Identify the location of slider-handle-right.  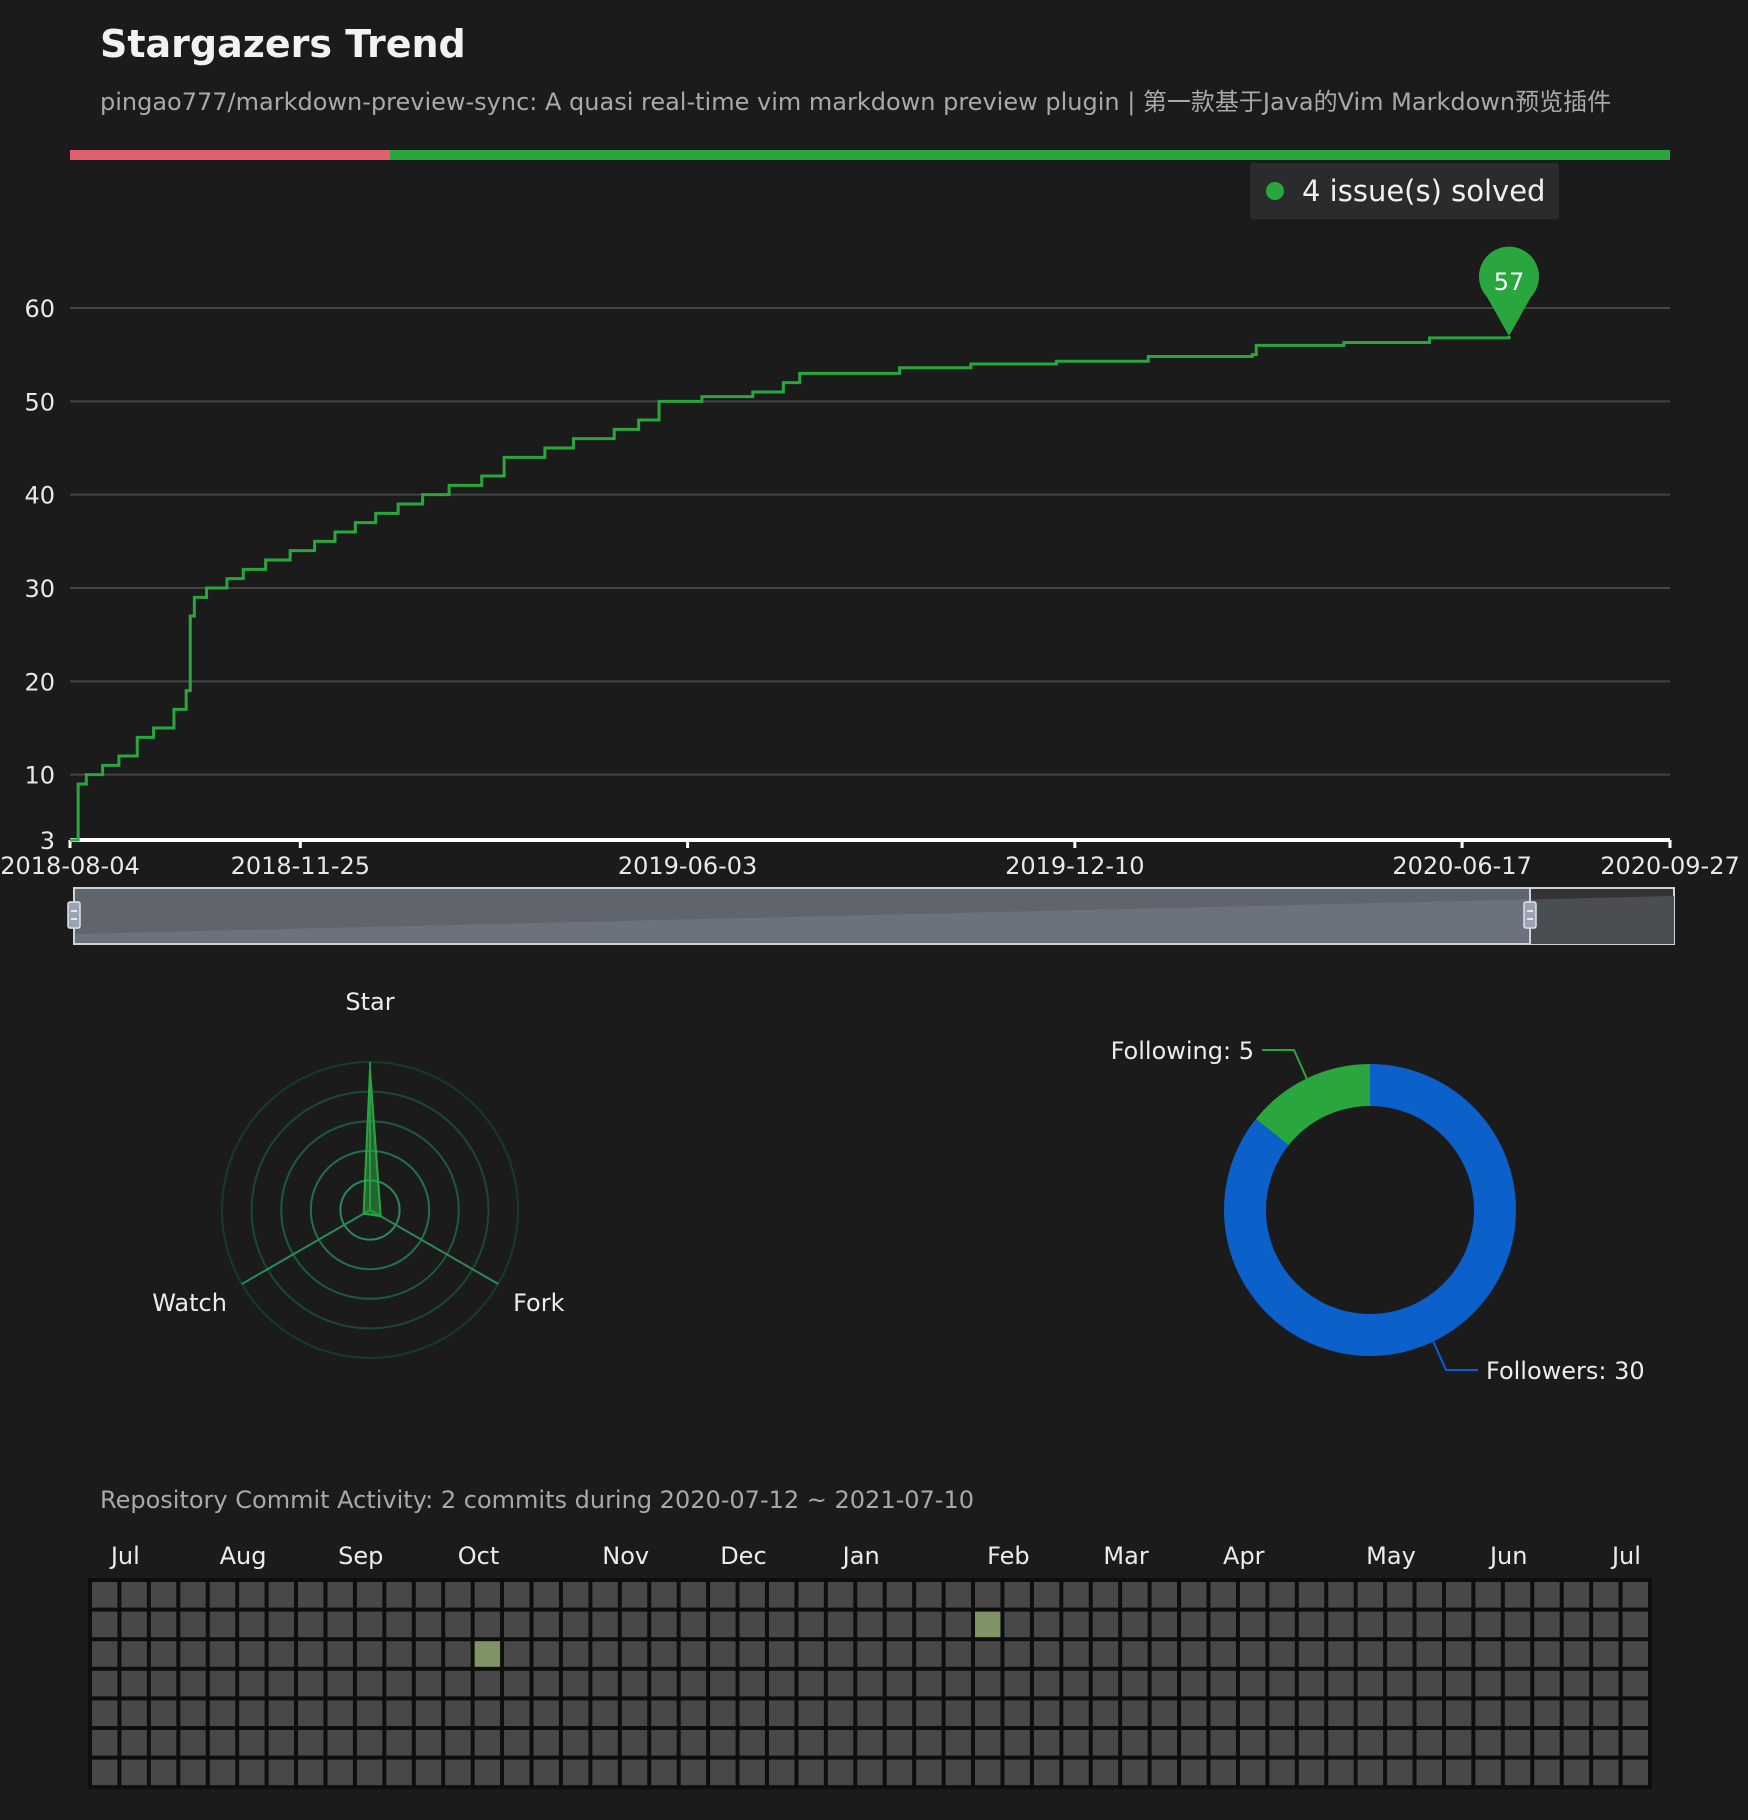
(1530, 915).